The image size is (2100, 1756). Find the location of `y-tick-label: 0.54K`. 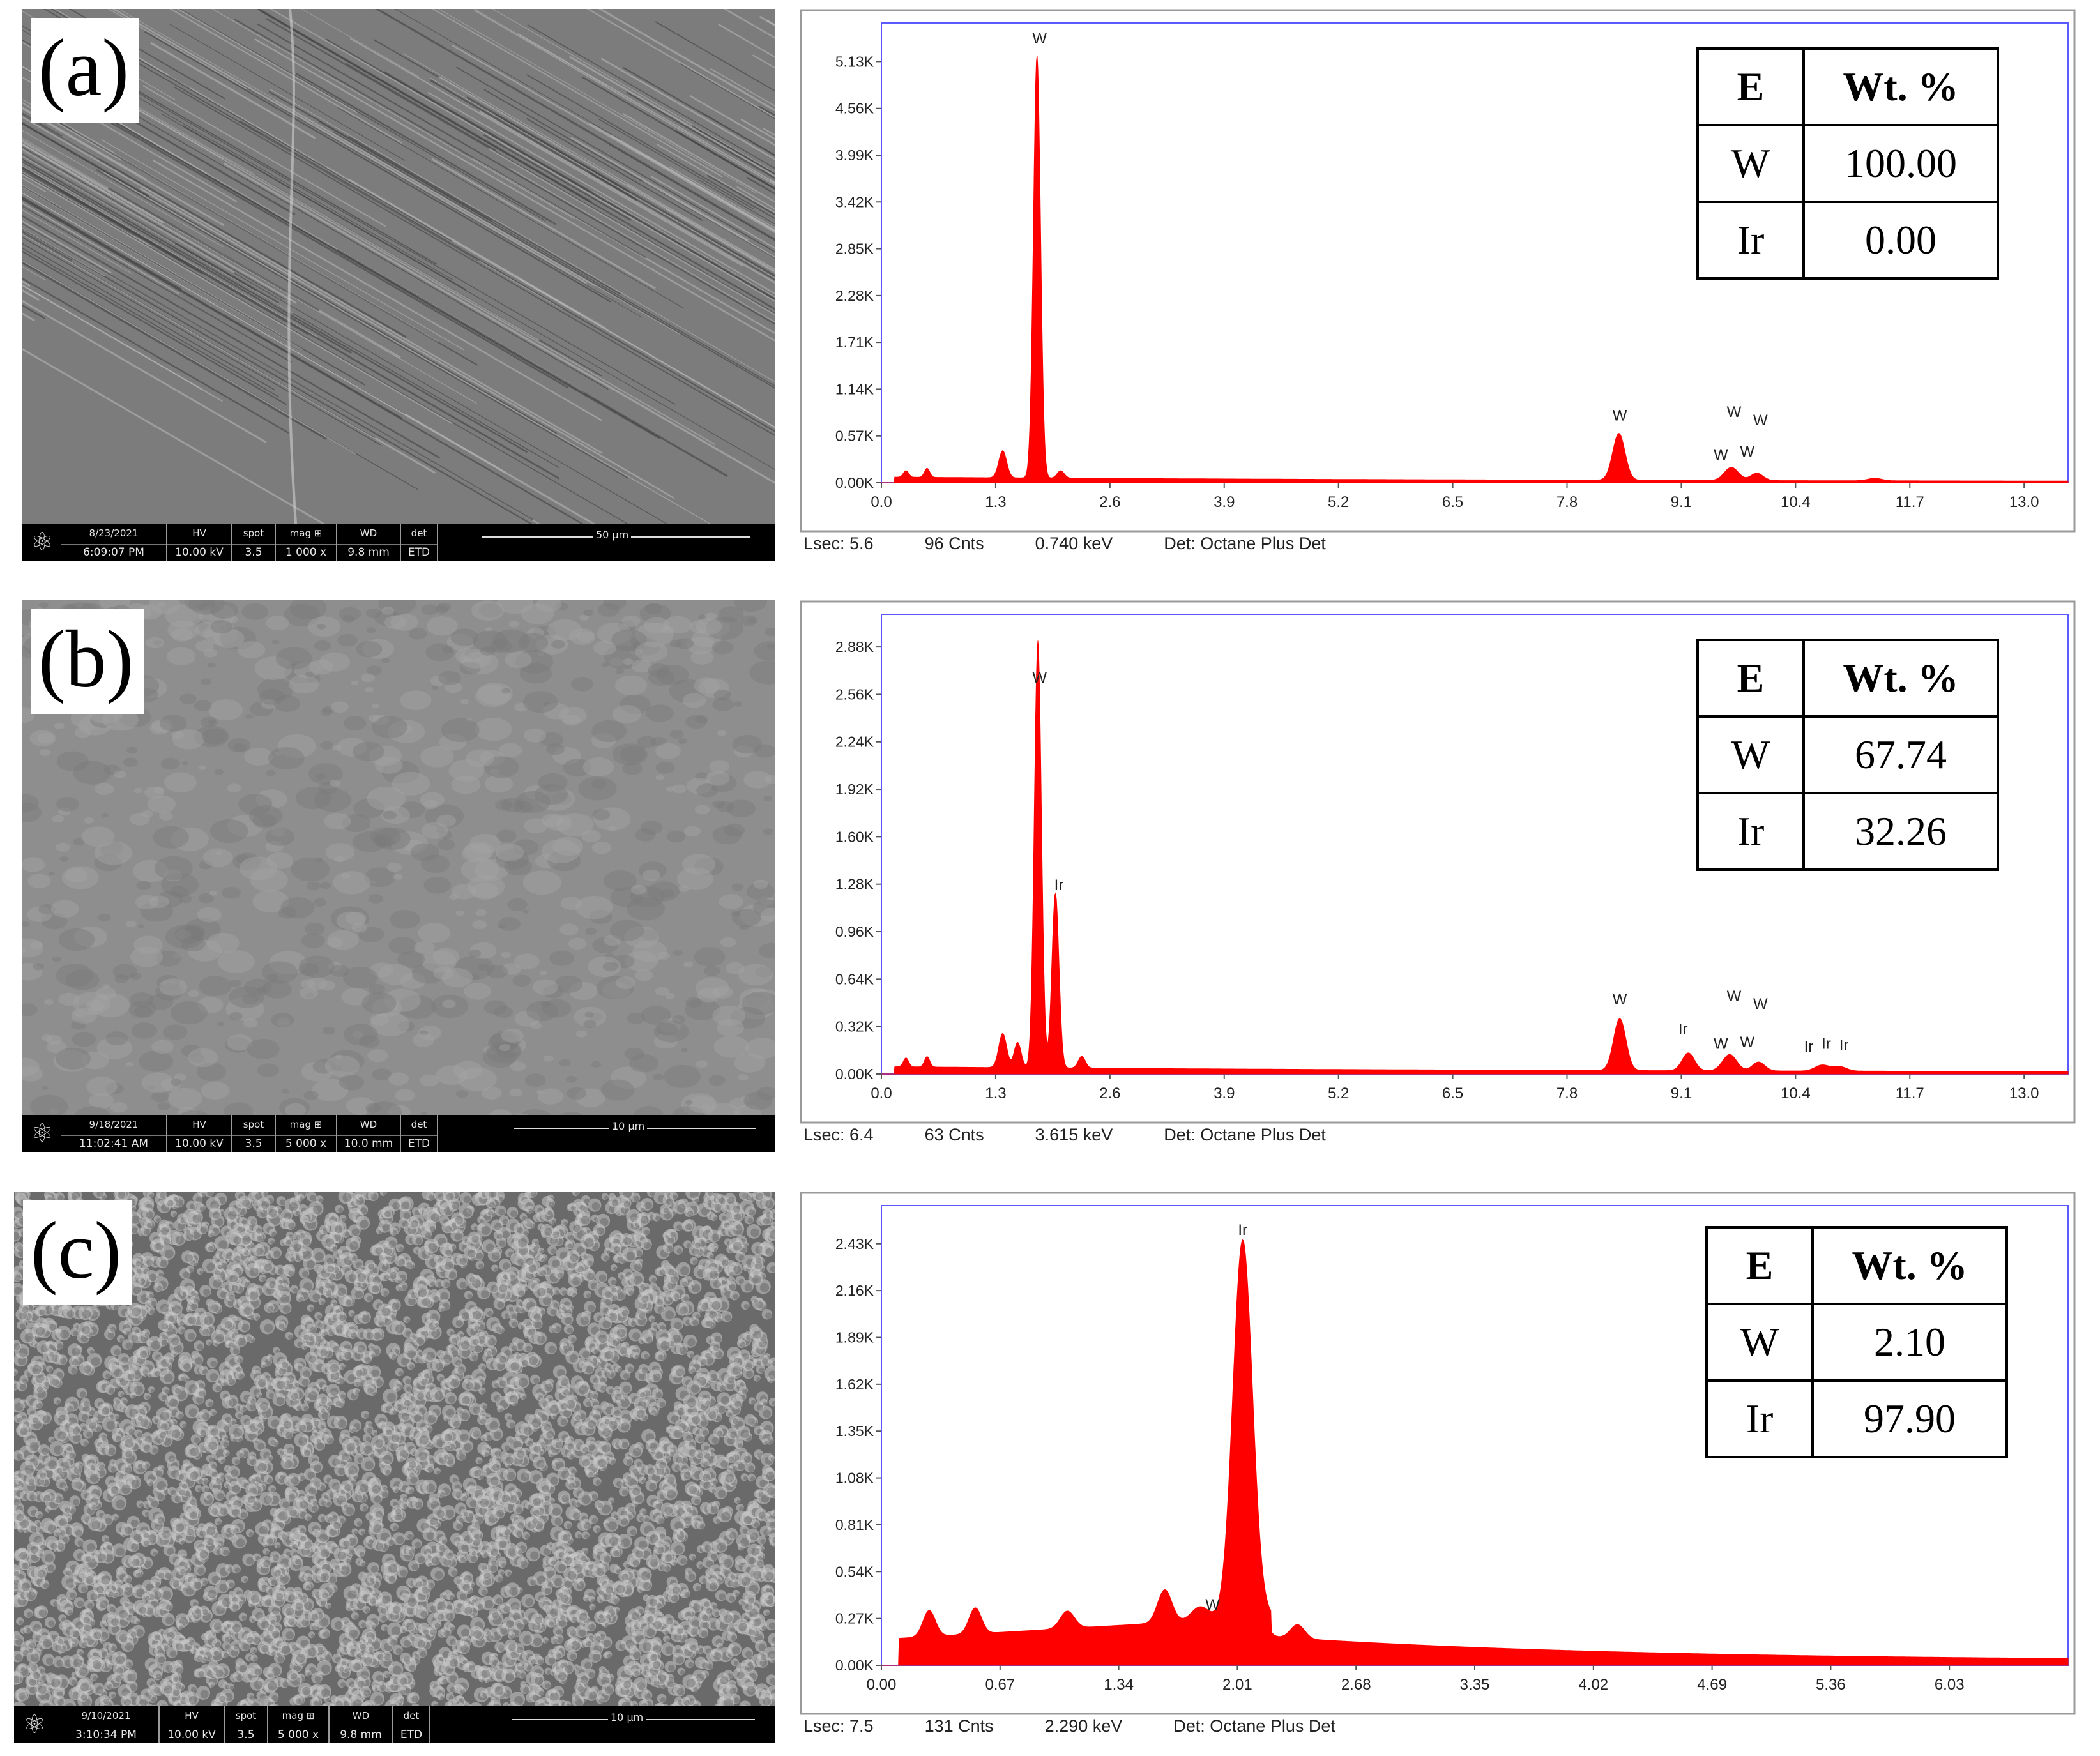

y-tick-label: 0.54K is located at coordinates (854, 1571).